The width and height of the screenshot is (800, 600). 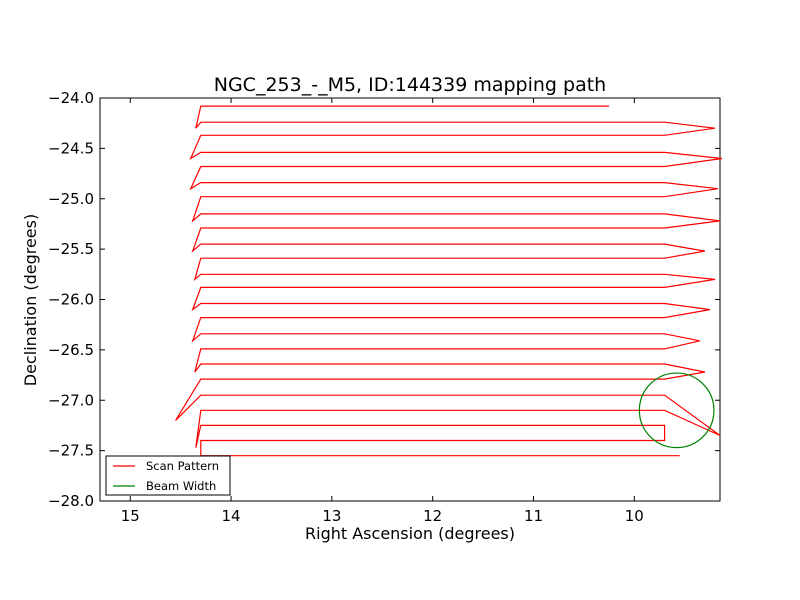 What do you see at coordinates (71, 199) in the screenshot?
I see `y-tick-label: −25.0` at bounding box center [71, 199].